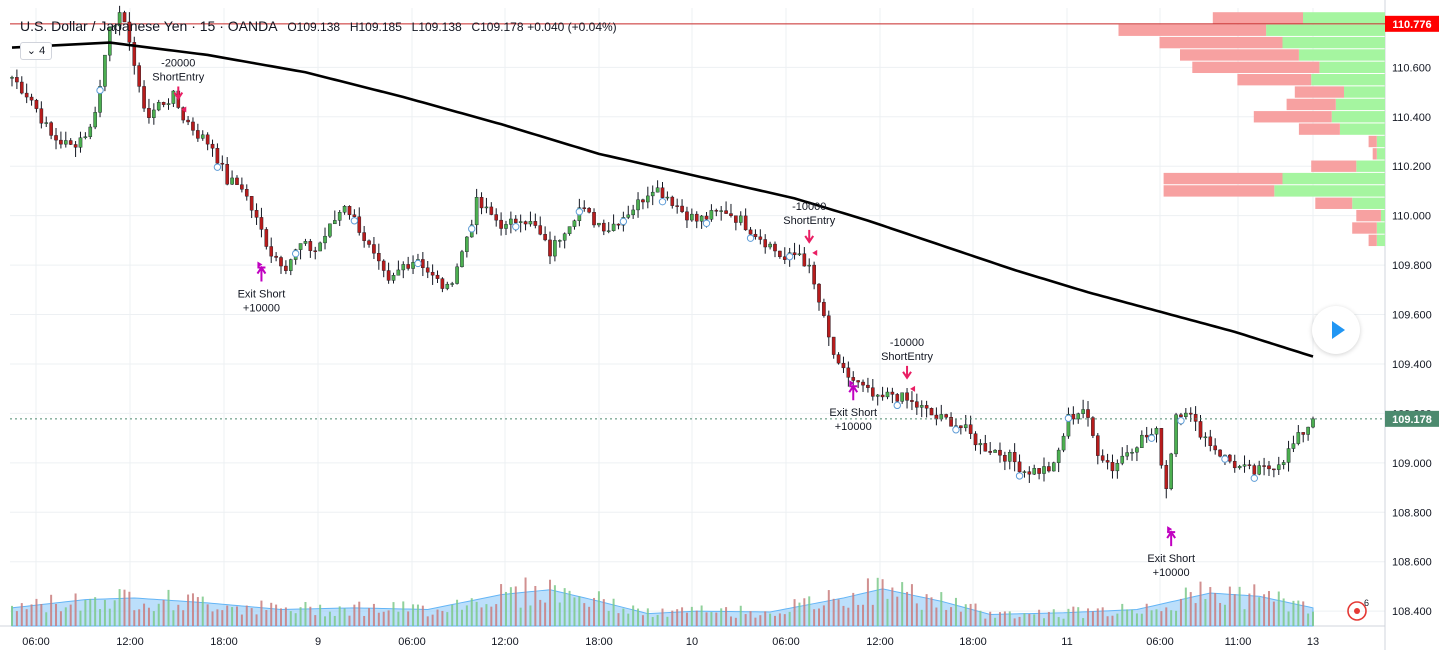  I want to click on indicators-collapse-button: ⌄ 4, so click(36, 51).